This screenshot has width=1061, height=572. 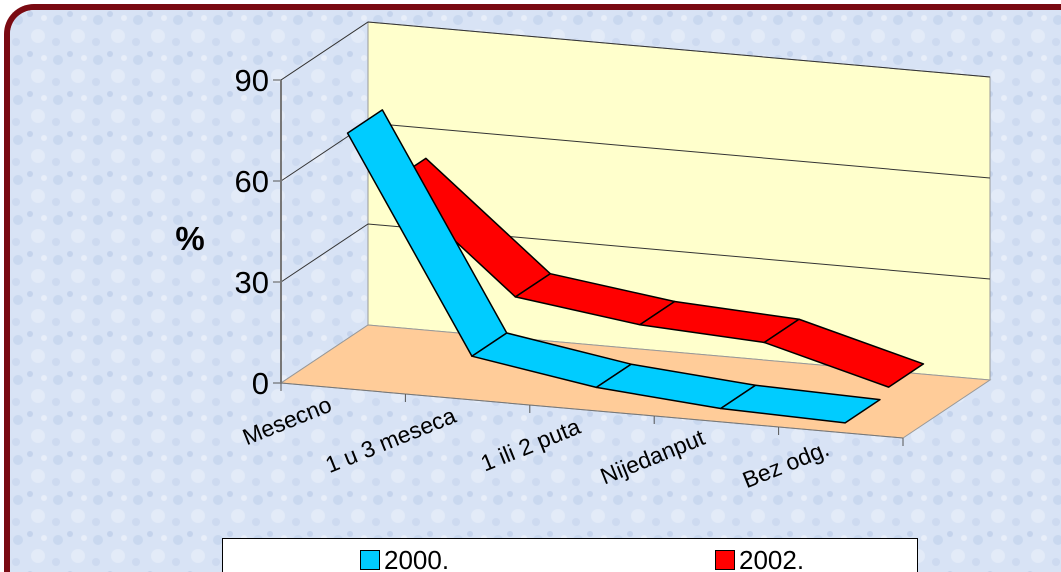 What do you see at coordinates (725, 560) in the screenshot?
I see `legend-swatch-2002` at bounding box center [725, 560].